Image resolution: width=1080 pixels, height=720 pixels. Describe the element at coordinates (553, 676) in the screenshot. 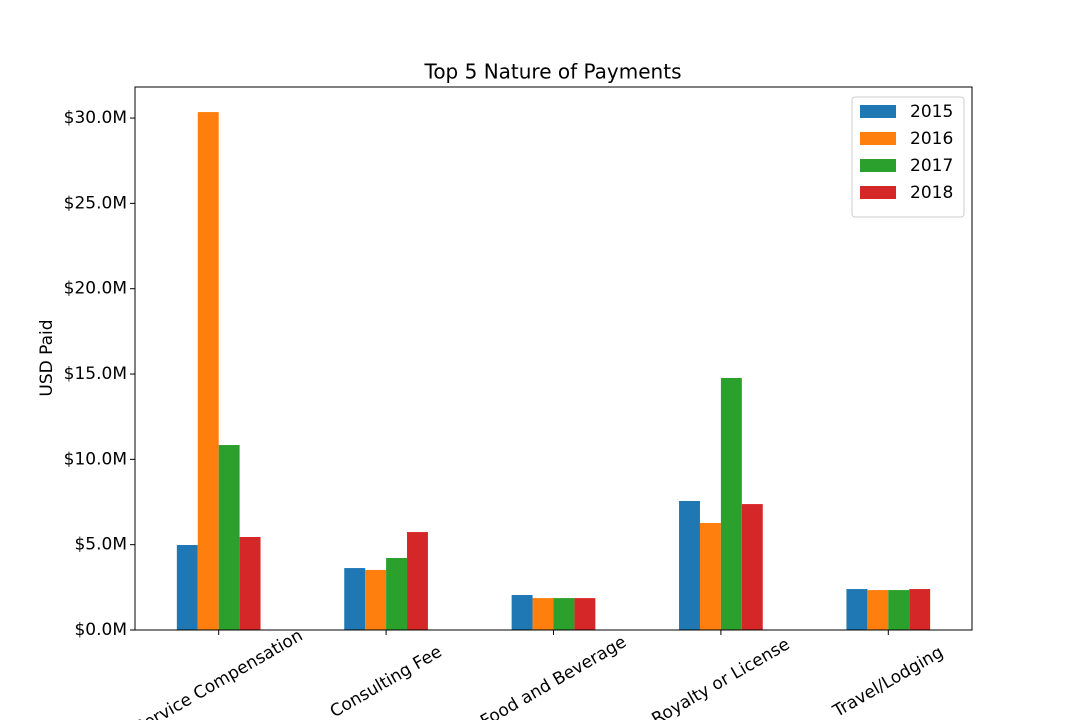

I see `x-tick-label: Food and Beverage` at that location.